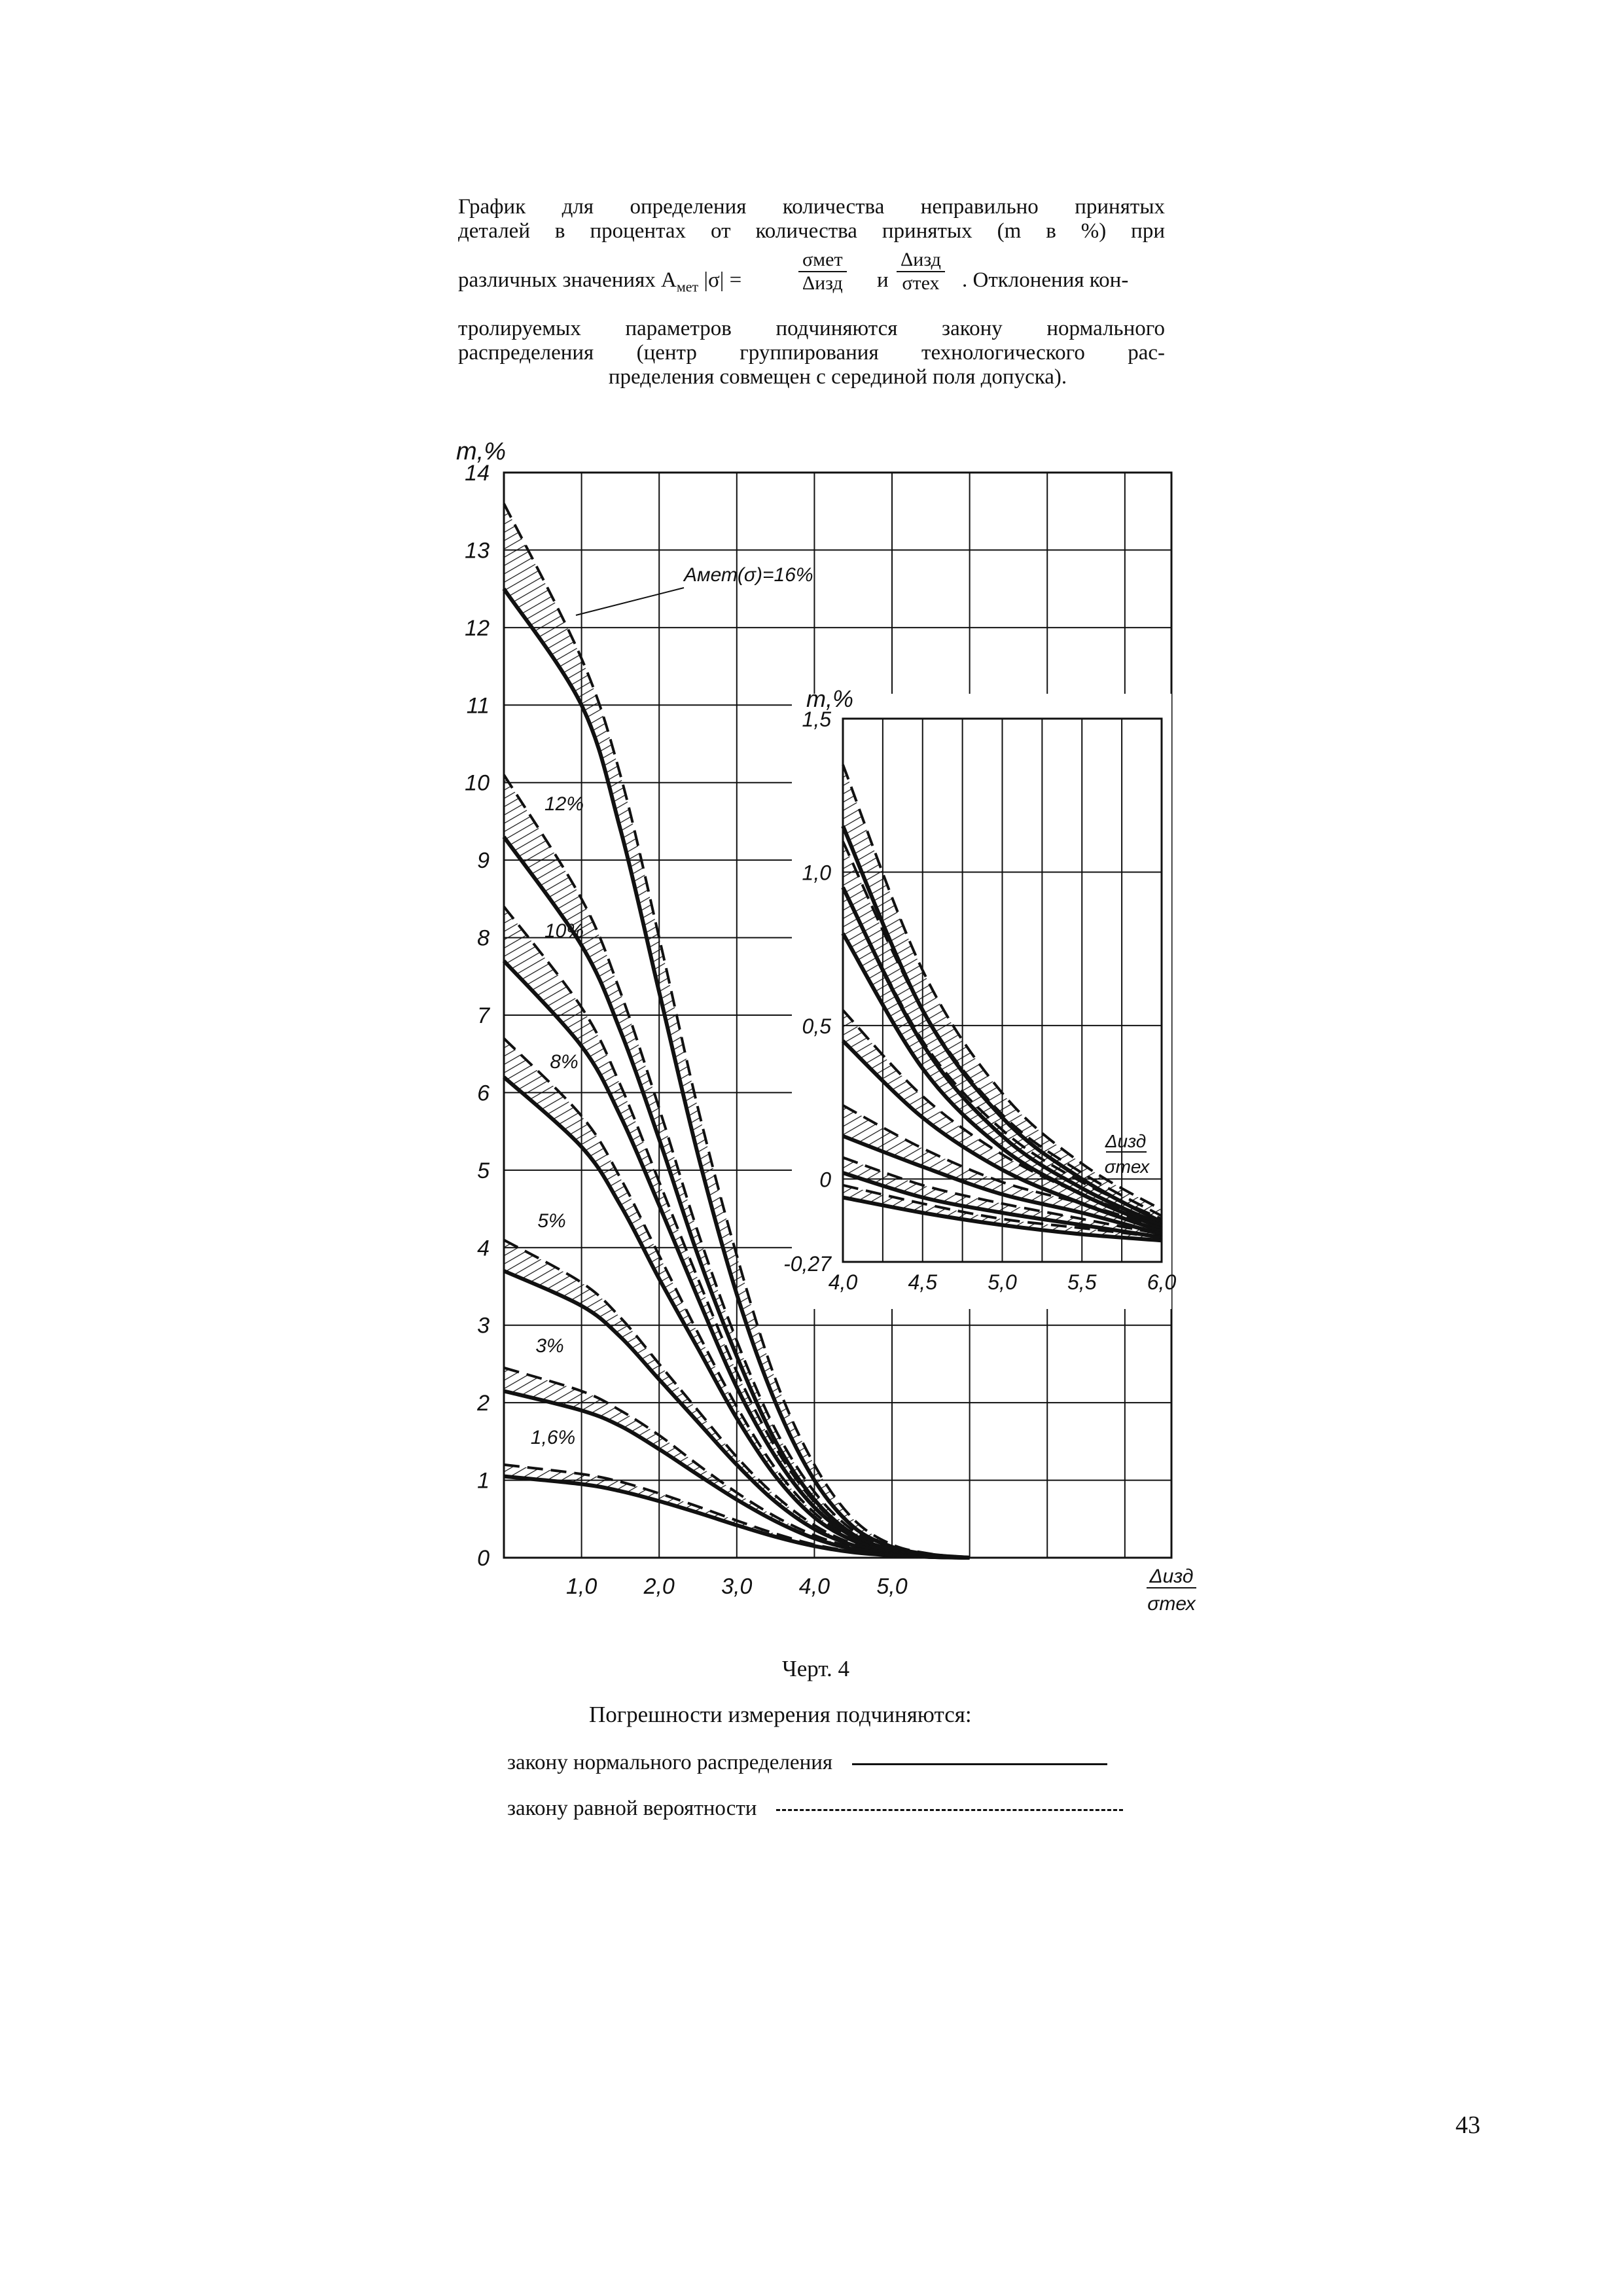 The height and width of the screenshot is (2296, 1623). What do you see at coordinates (808, 1264) in the screenshot?
I see `inset-y-tick-label: -0,27` at bounding box center [808, 1264].